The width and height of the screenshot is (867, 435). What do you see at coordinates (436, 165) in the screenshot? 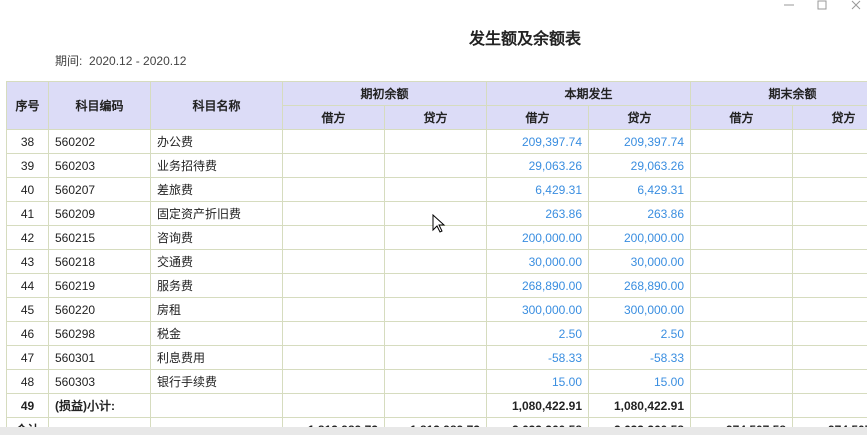
I see `table-row: 39 560203 业务招待费 29,063.26 29,063.26` at bounding box center [436, 165].